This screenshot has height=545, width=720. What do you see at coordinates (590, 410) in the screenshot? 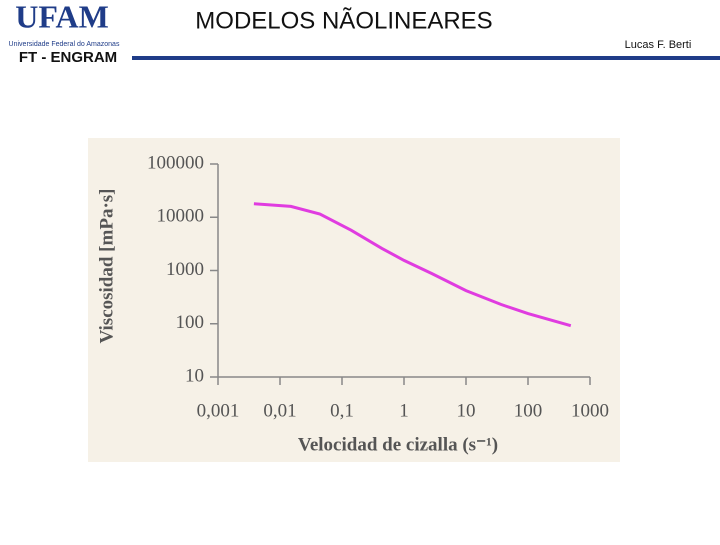
I see `x-tick-label: 1000` at bounding box center [590, 410].